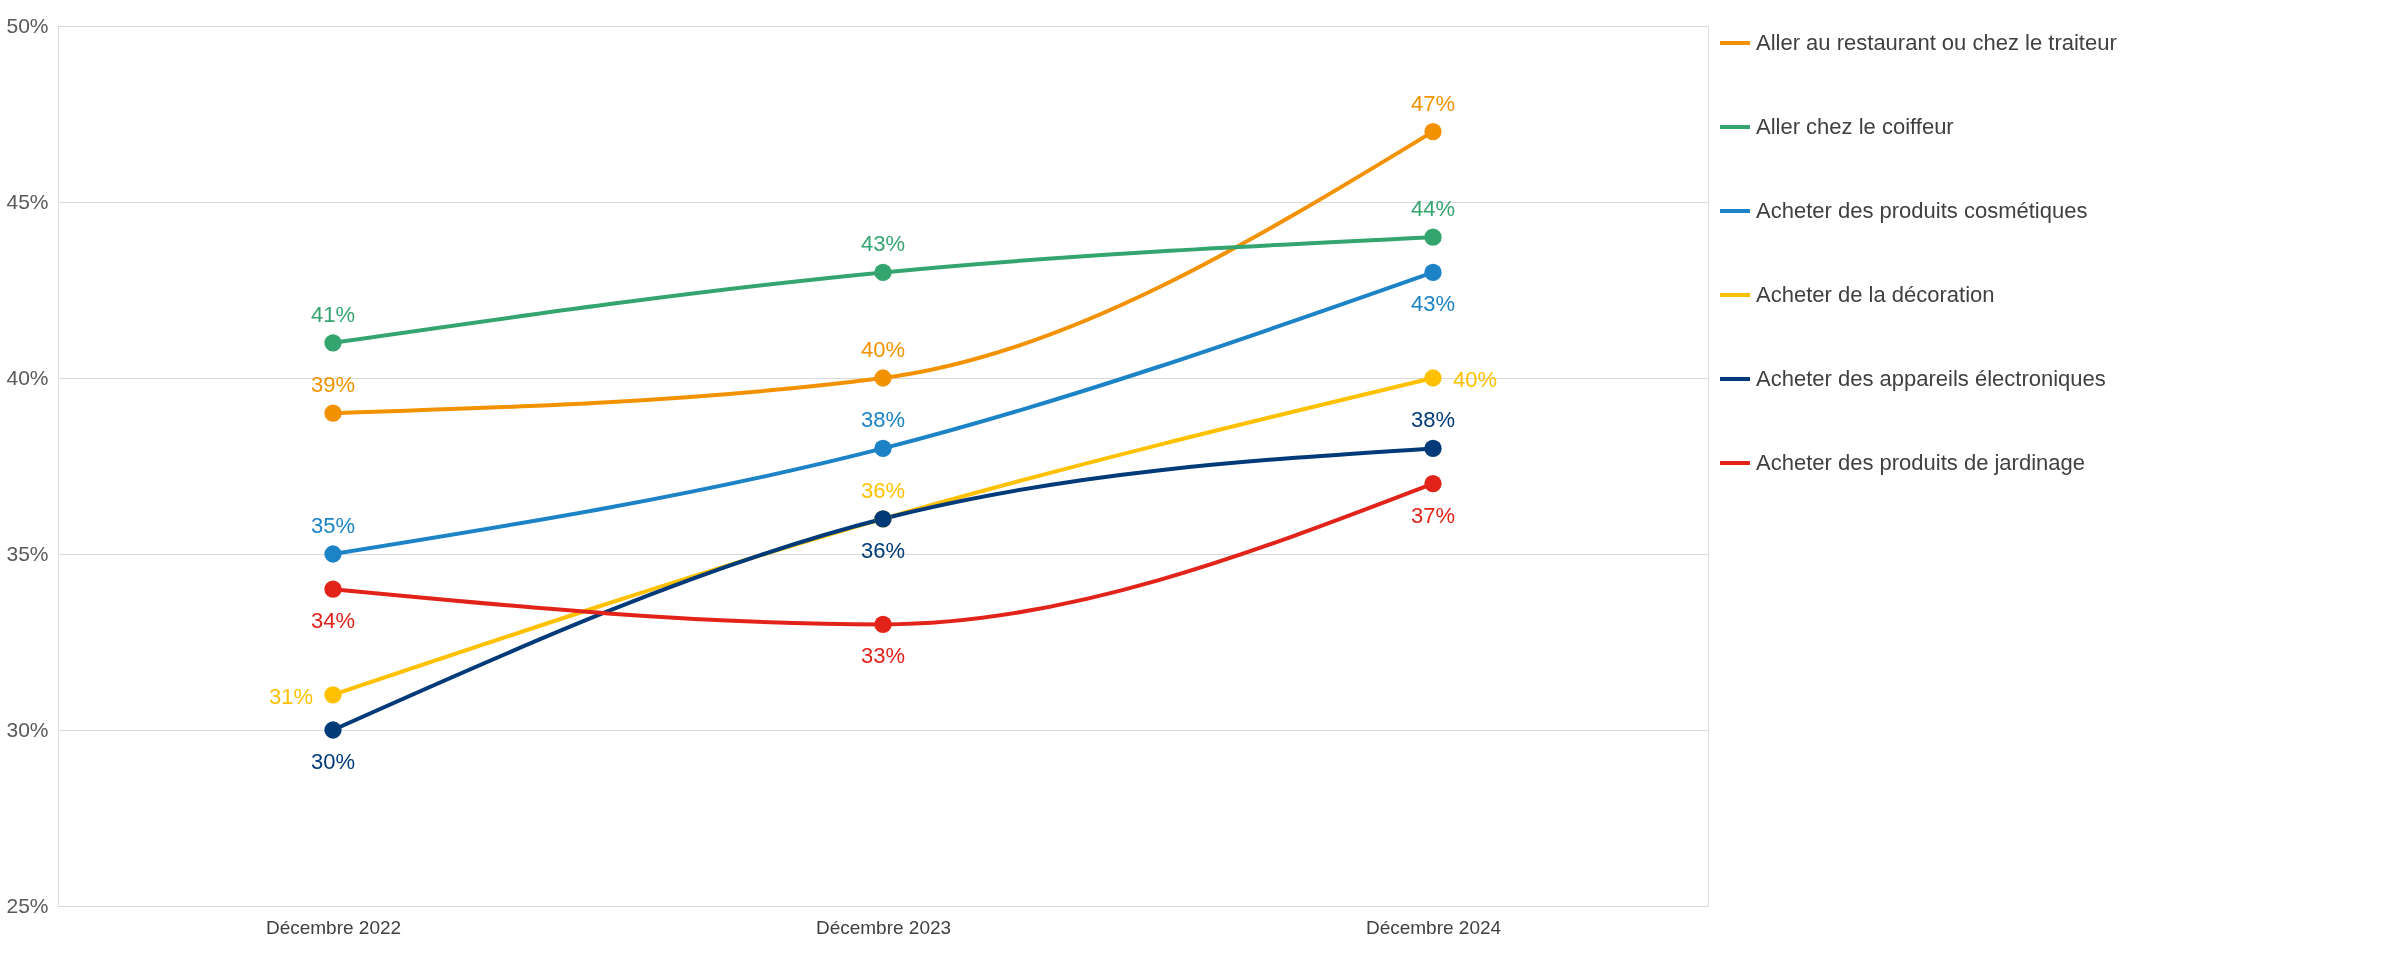  I want to click on data-label: 34%, so click(333, 621).